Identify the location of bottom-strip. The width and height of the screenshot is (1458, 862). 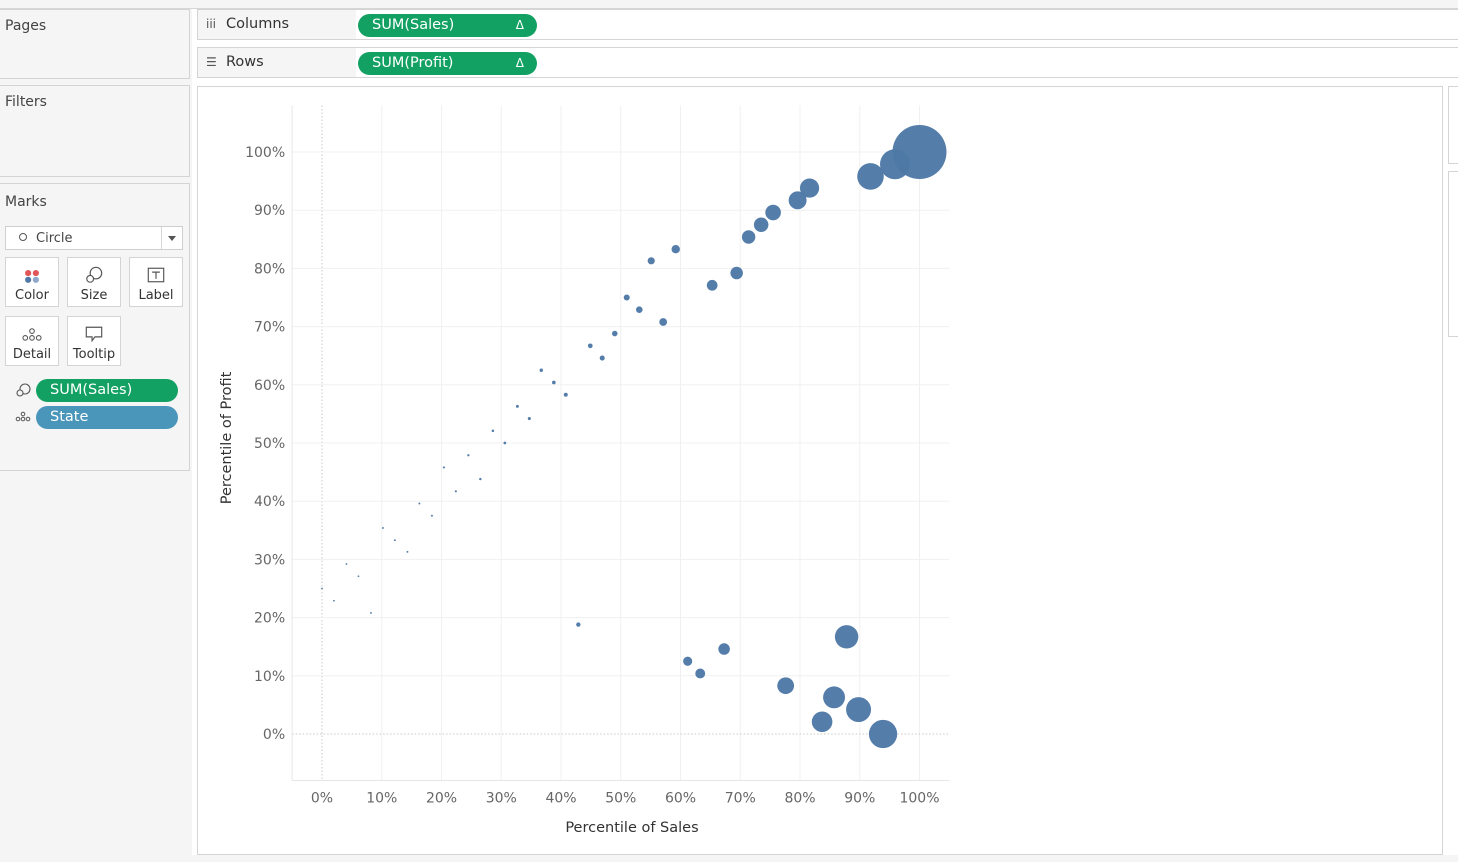
(825, 858).